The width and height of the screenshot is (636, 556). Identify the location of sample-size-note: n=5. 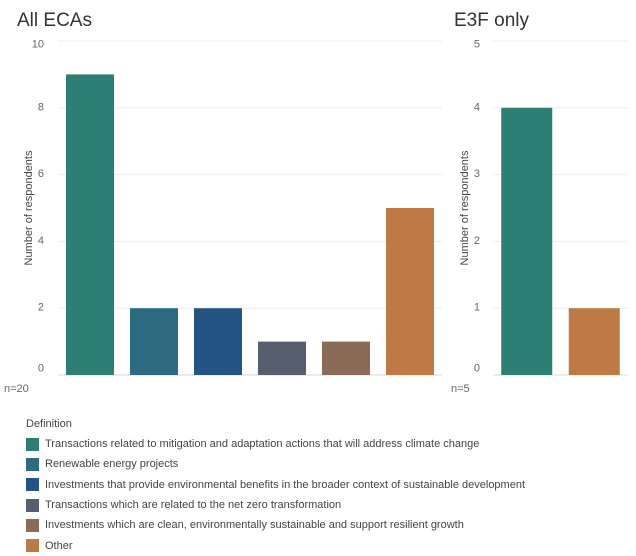
(460, 389).